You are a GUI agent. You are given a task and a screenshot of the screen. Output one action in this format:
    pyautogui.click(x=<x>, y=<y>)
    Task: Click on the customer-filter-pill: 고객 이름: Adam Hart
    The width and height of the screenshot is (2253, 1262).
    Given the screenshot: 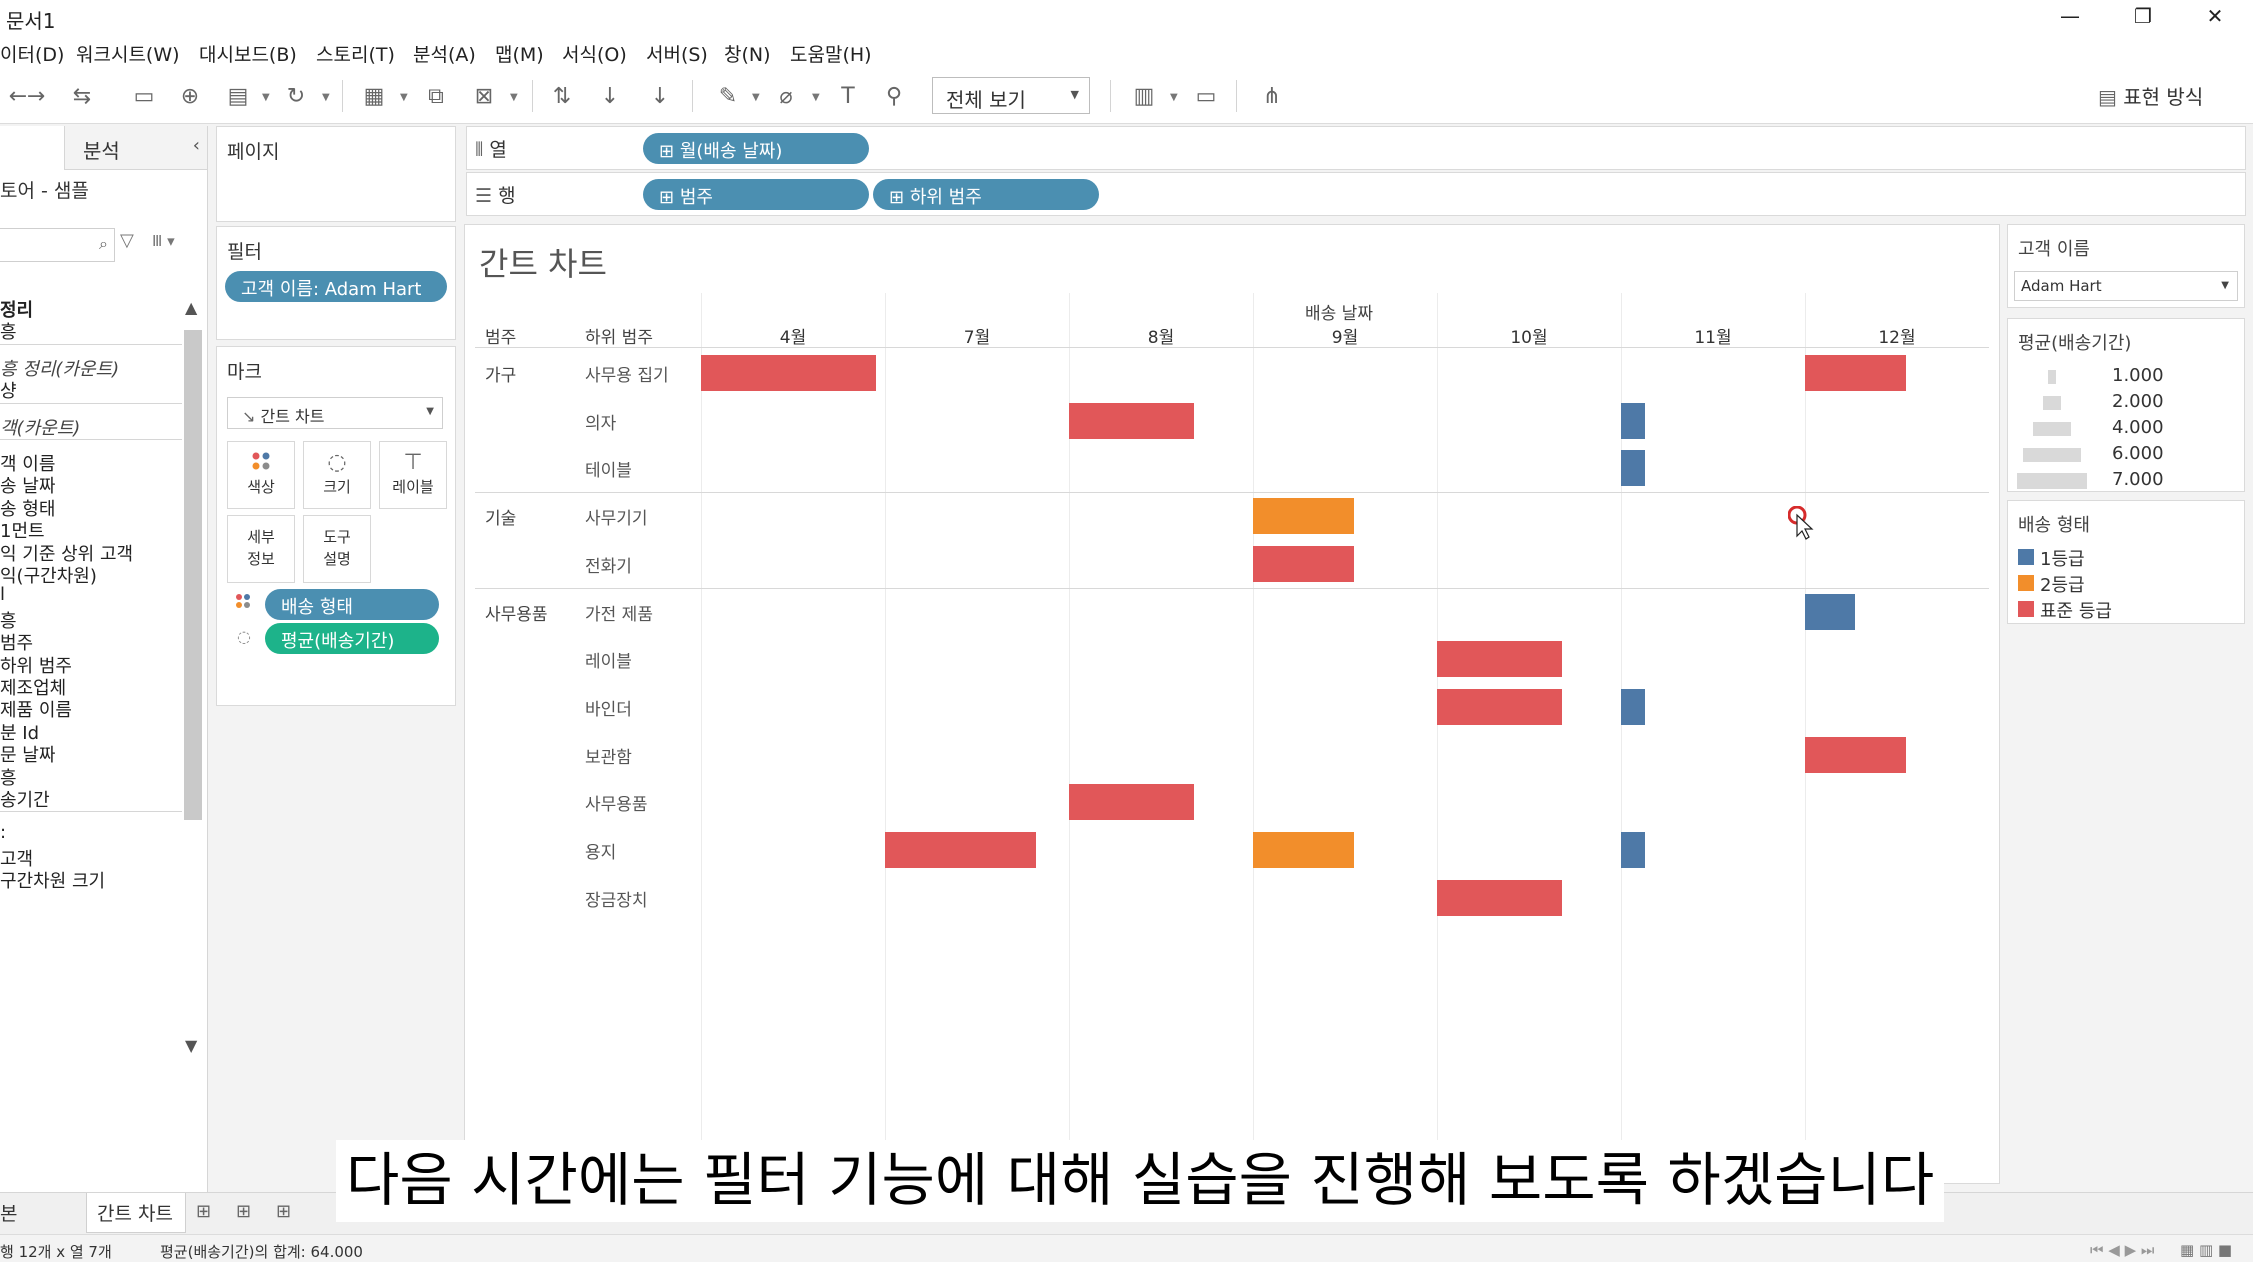 What is the action you would take?
    pyautogui.click(x=336, y=286)
    